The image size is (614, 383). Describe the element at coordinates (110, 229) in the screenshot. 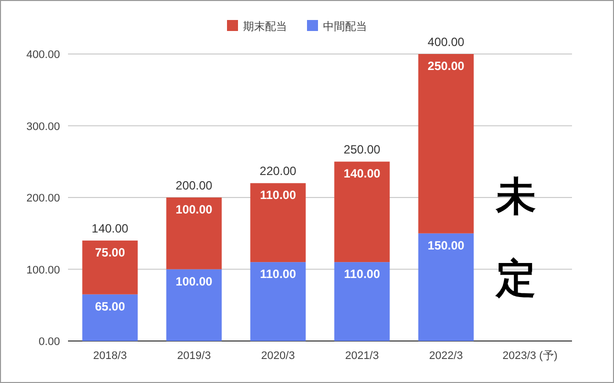

I see `total-label: 140.00` at that location.